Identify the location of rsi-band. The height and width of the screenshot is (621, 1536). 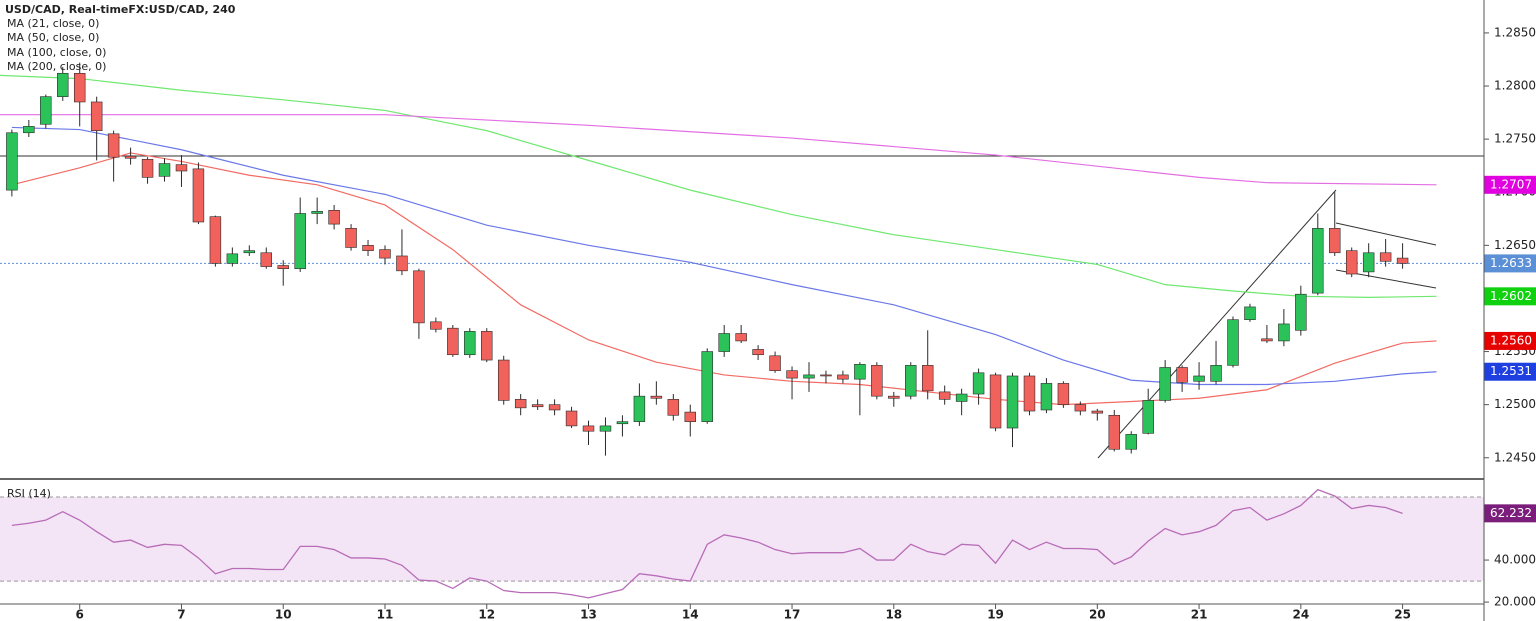
(742, 539).